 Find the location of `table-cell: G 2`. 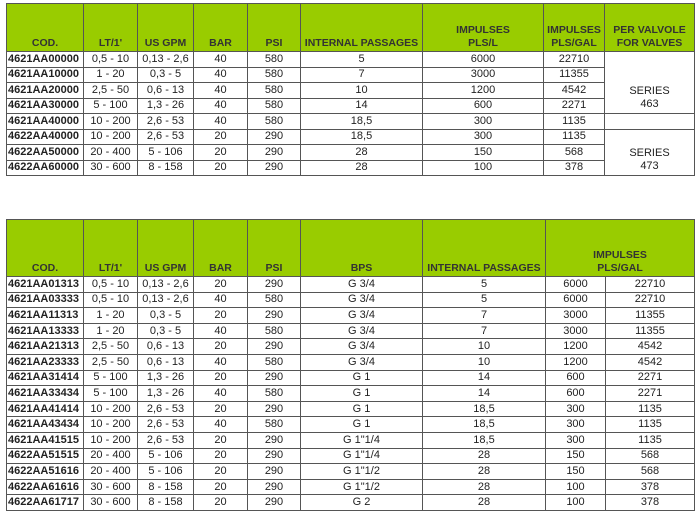

table-cell: G 2 is located at coordinates (361, 502).